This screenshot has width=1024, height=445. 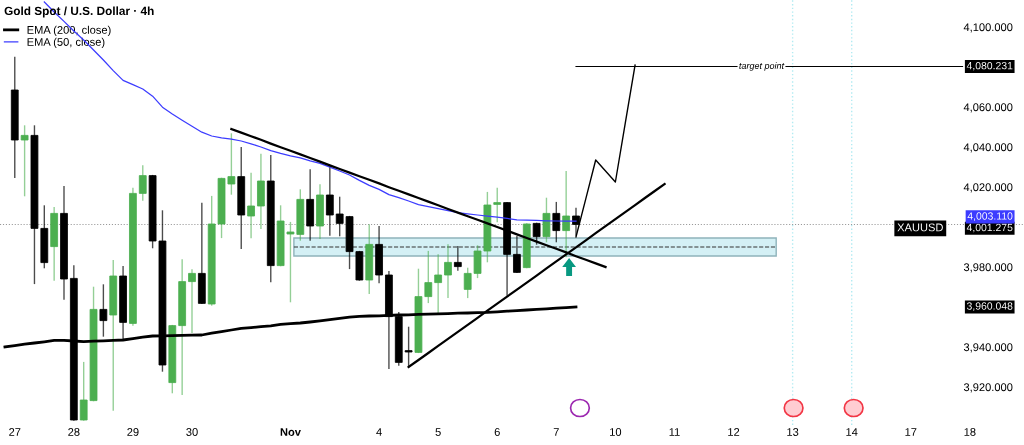 What do you see at coordinates (920, 227) in the screenshot?
I see `ref-line-label: XAUUSD` at bounding box center [920, 227].